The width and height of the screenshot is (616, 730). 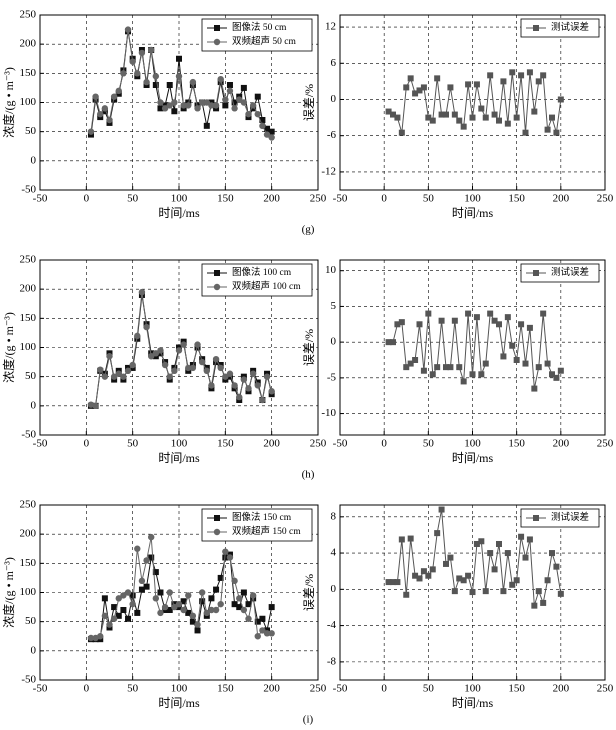 I want to click on y-tick-label: 0, so click(x=334, y=99).